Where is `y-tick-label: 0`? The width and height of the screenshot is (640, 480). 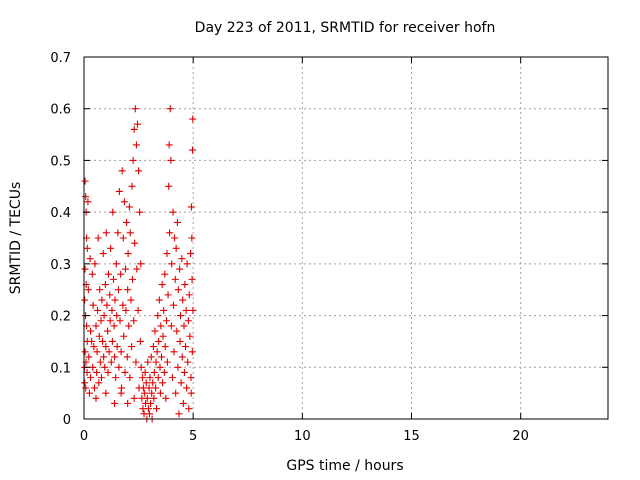
y-tick-label: 0 is located at coordinates (67, 420).